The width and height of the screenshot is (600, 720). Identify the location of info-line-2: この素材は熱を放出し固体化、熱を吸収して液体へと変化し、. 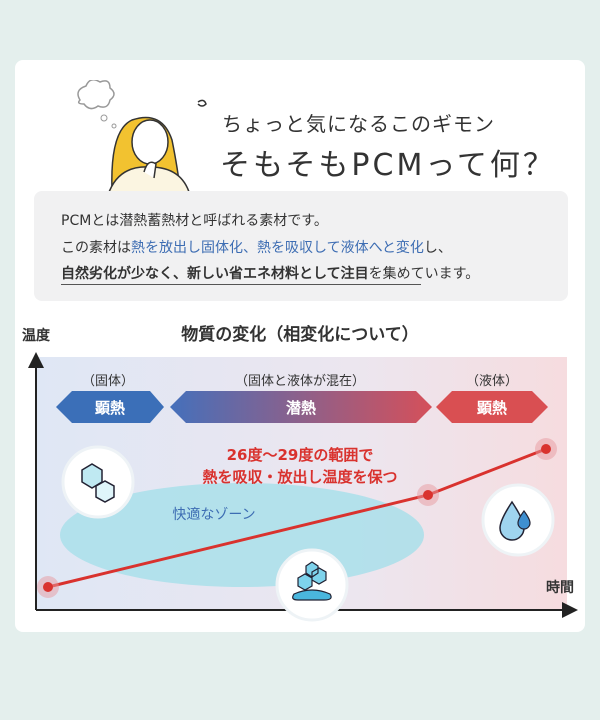
(256, 247).